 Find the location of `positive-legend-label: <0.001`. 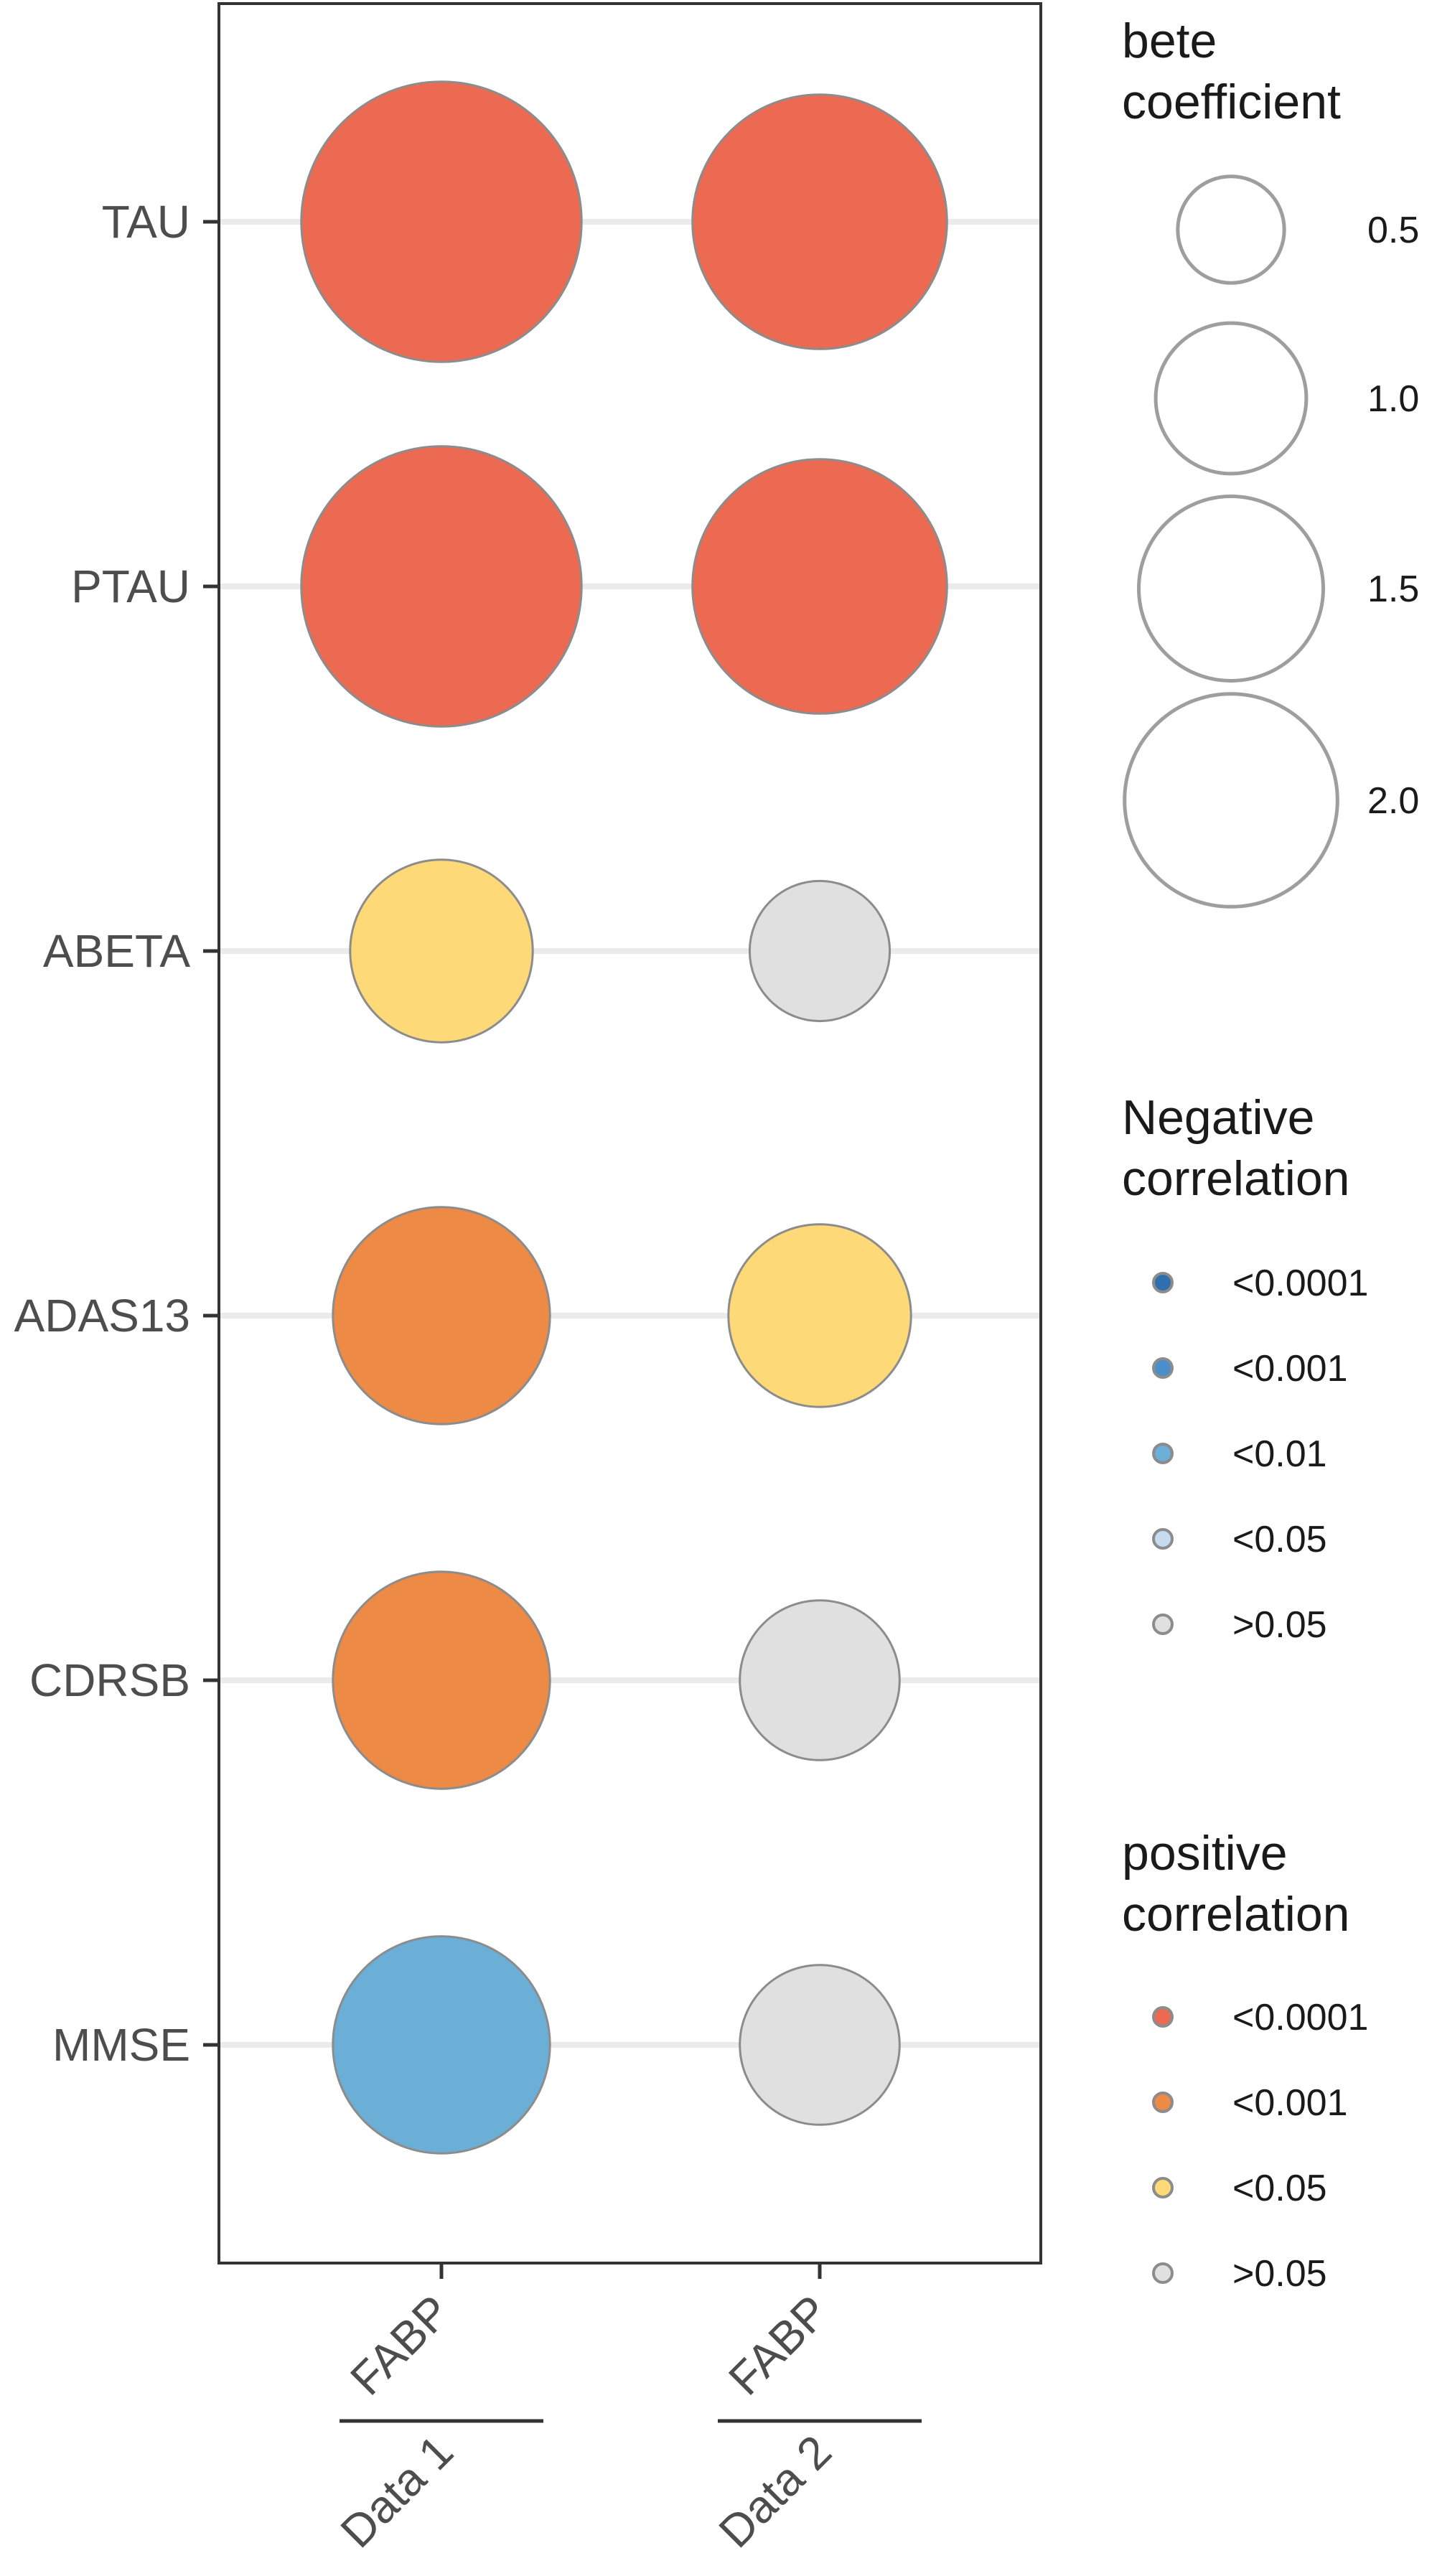

positive-legend-label: <0.001 is located at coordinates (1290, 2103).